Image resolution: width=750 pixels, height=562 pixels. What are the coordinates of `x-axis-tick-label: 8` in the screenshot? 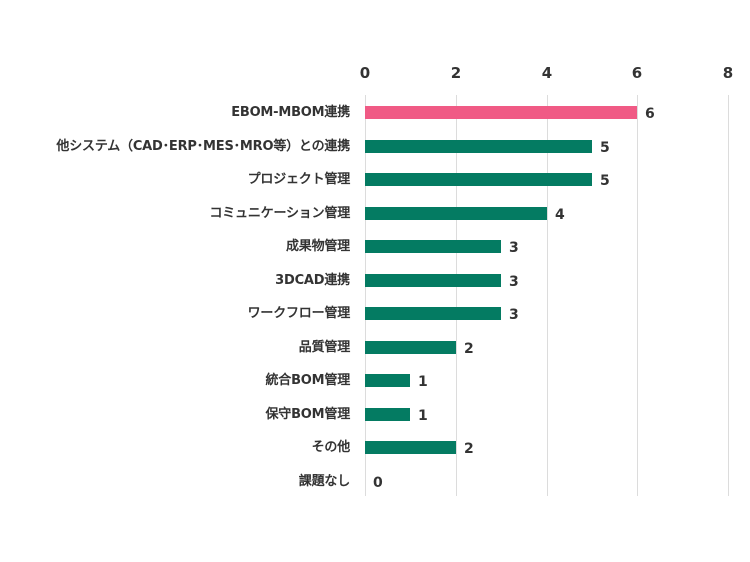 It's located at (728, 73).